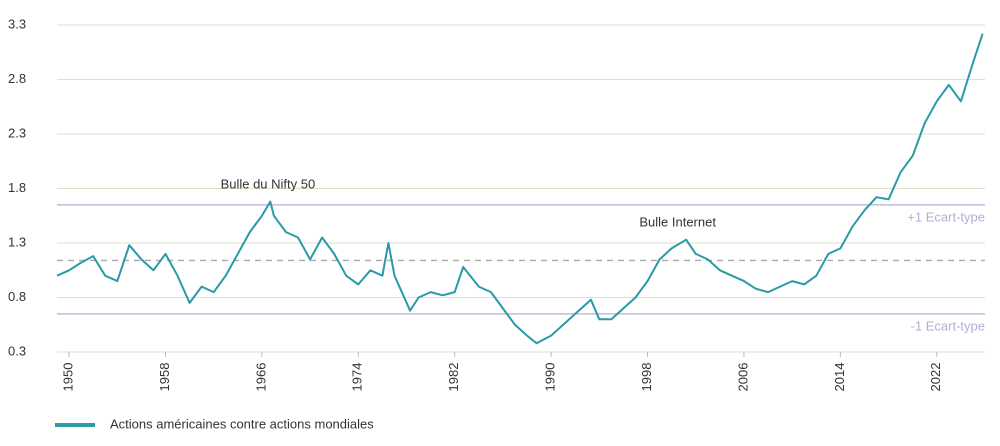 The height and width of the screenshot is (446, 1000). I want to click on reference-label: -1 Ecart-type, so click(948, 325).